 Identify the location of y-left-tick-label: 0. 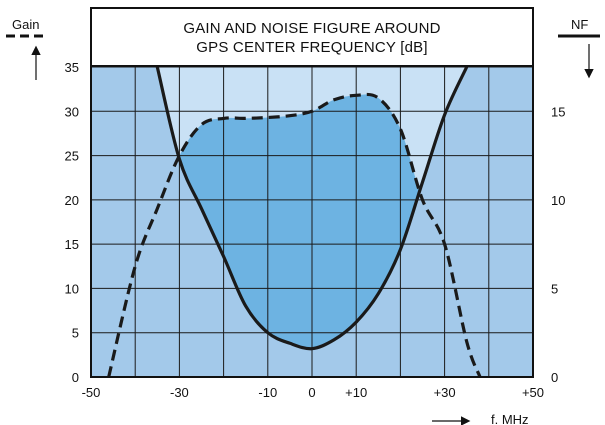
(75, 377).